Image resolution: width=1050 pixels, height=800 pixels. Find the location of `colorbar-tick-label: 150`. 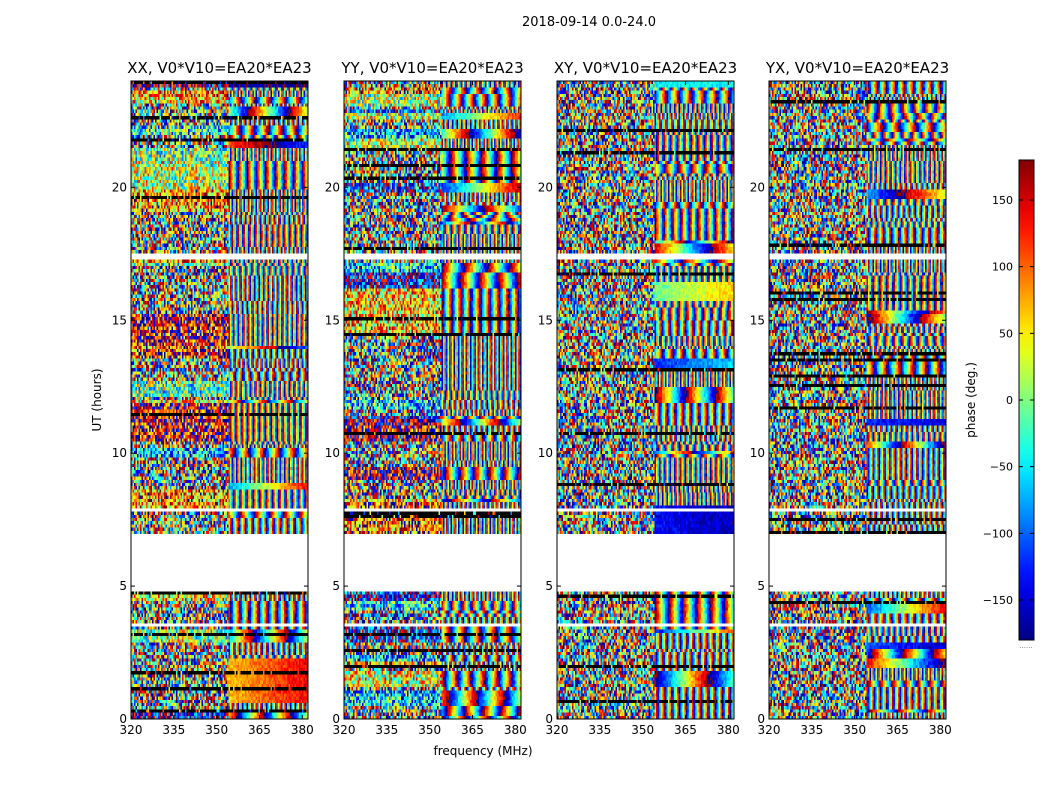

colorbar-tick-label: 150 is located at coordinates (1002, 200).